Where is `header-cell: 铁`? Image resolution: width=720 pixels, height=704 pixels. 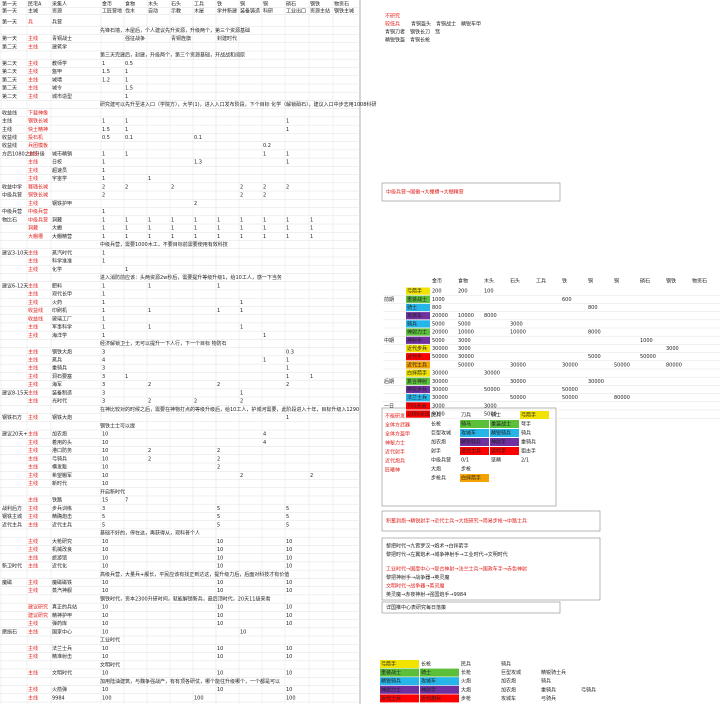 header-cell: 铁 is located at coordinates (219, 4).